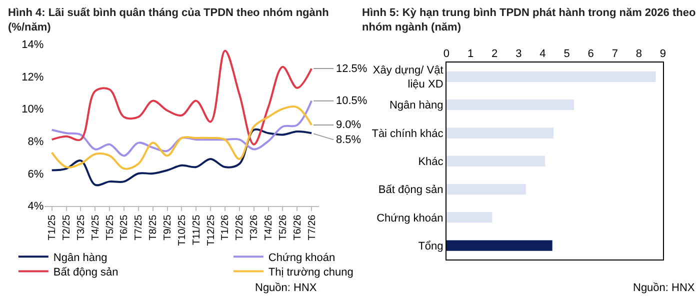 Image resolution: width=700 pixels, height=303 pixels. What do you see at coordinates (352, 101) in the screenshot?
I see `annotation: 10.5%` at bounding box center [352, 101].